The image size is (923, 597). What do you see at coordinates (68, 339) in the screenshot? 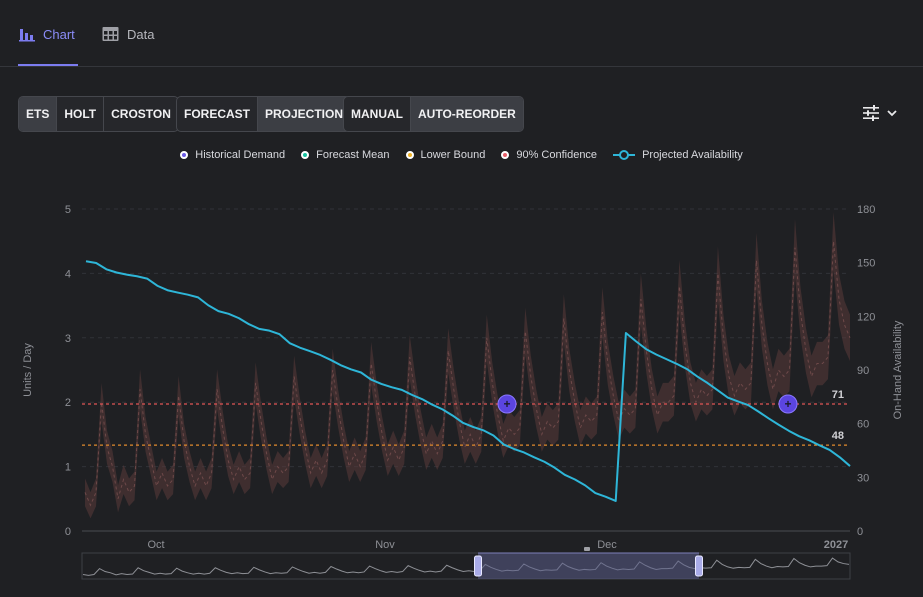
I see `left-y-tick-label: 3` at bounding box center [68, 339].